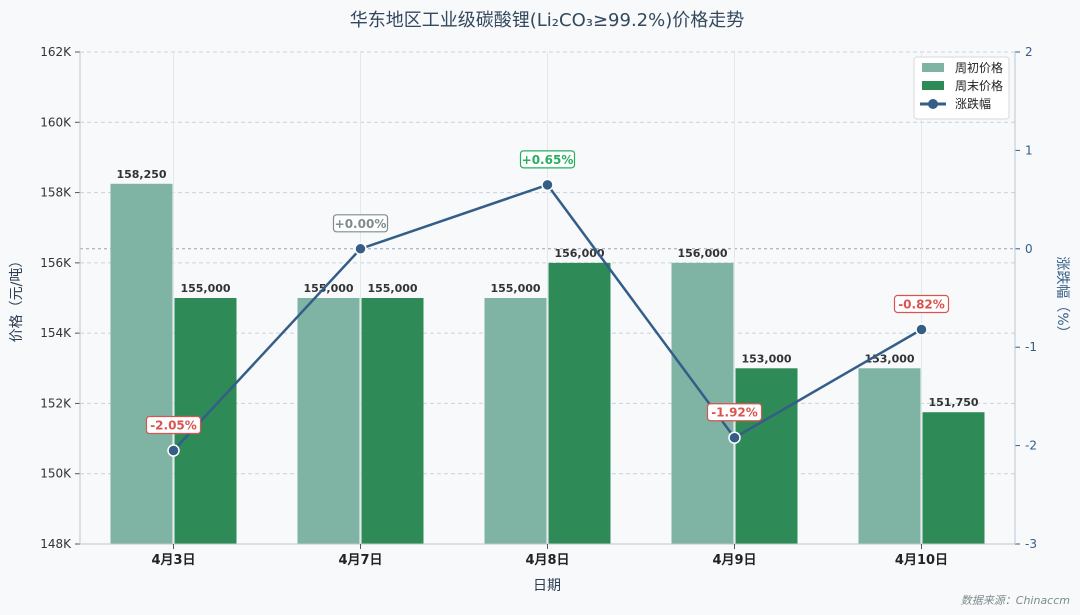  Describe the element at coordinates (547, 560) in the screenshot. I see `x-tick-label: 4月8日` at that location.